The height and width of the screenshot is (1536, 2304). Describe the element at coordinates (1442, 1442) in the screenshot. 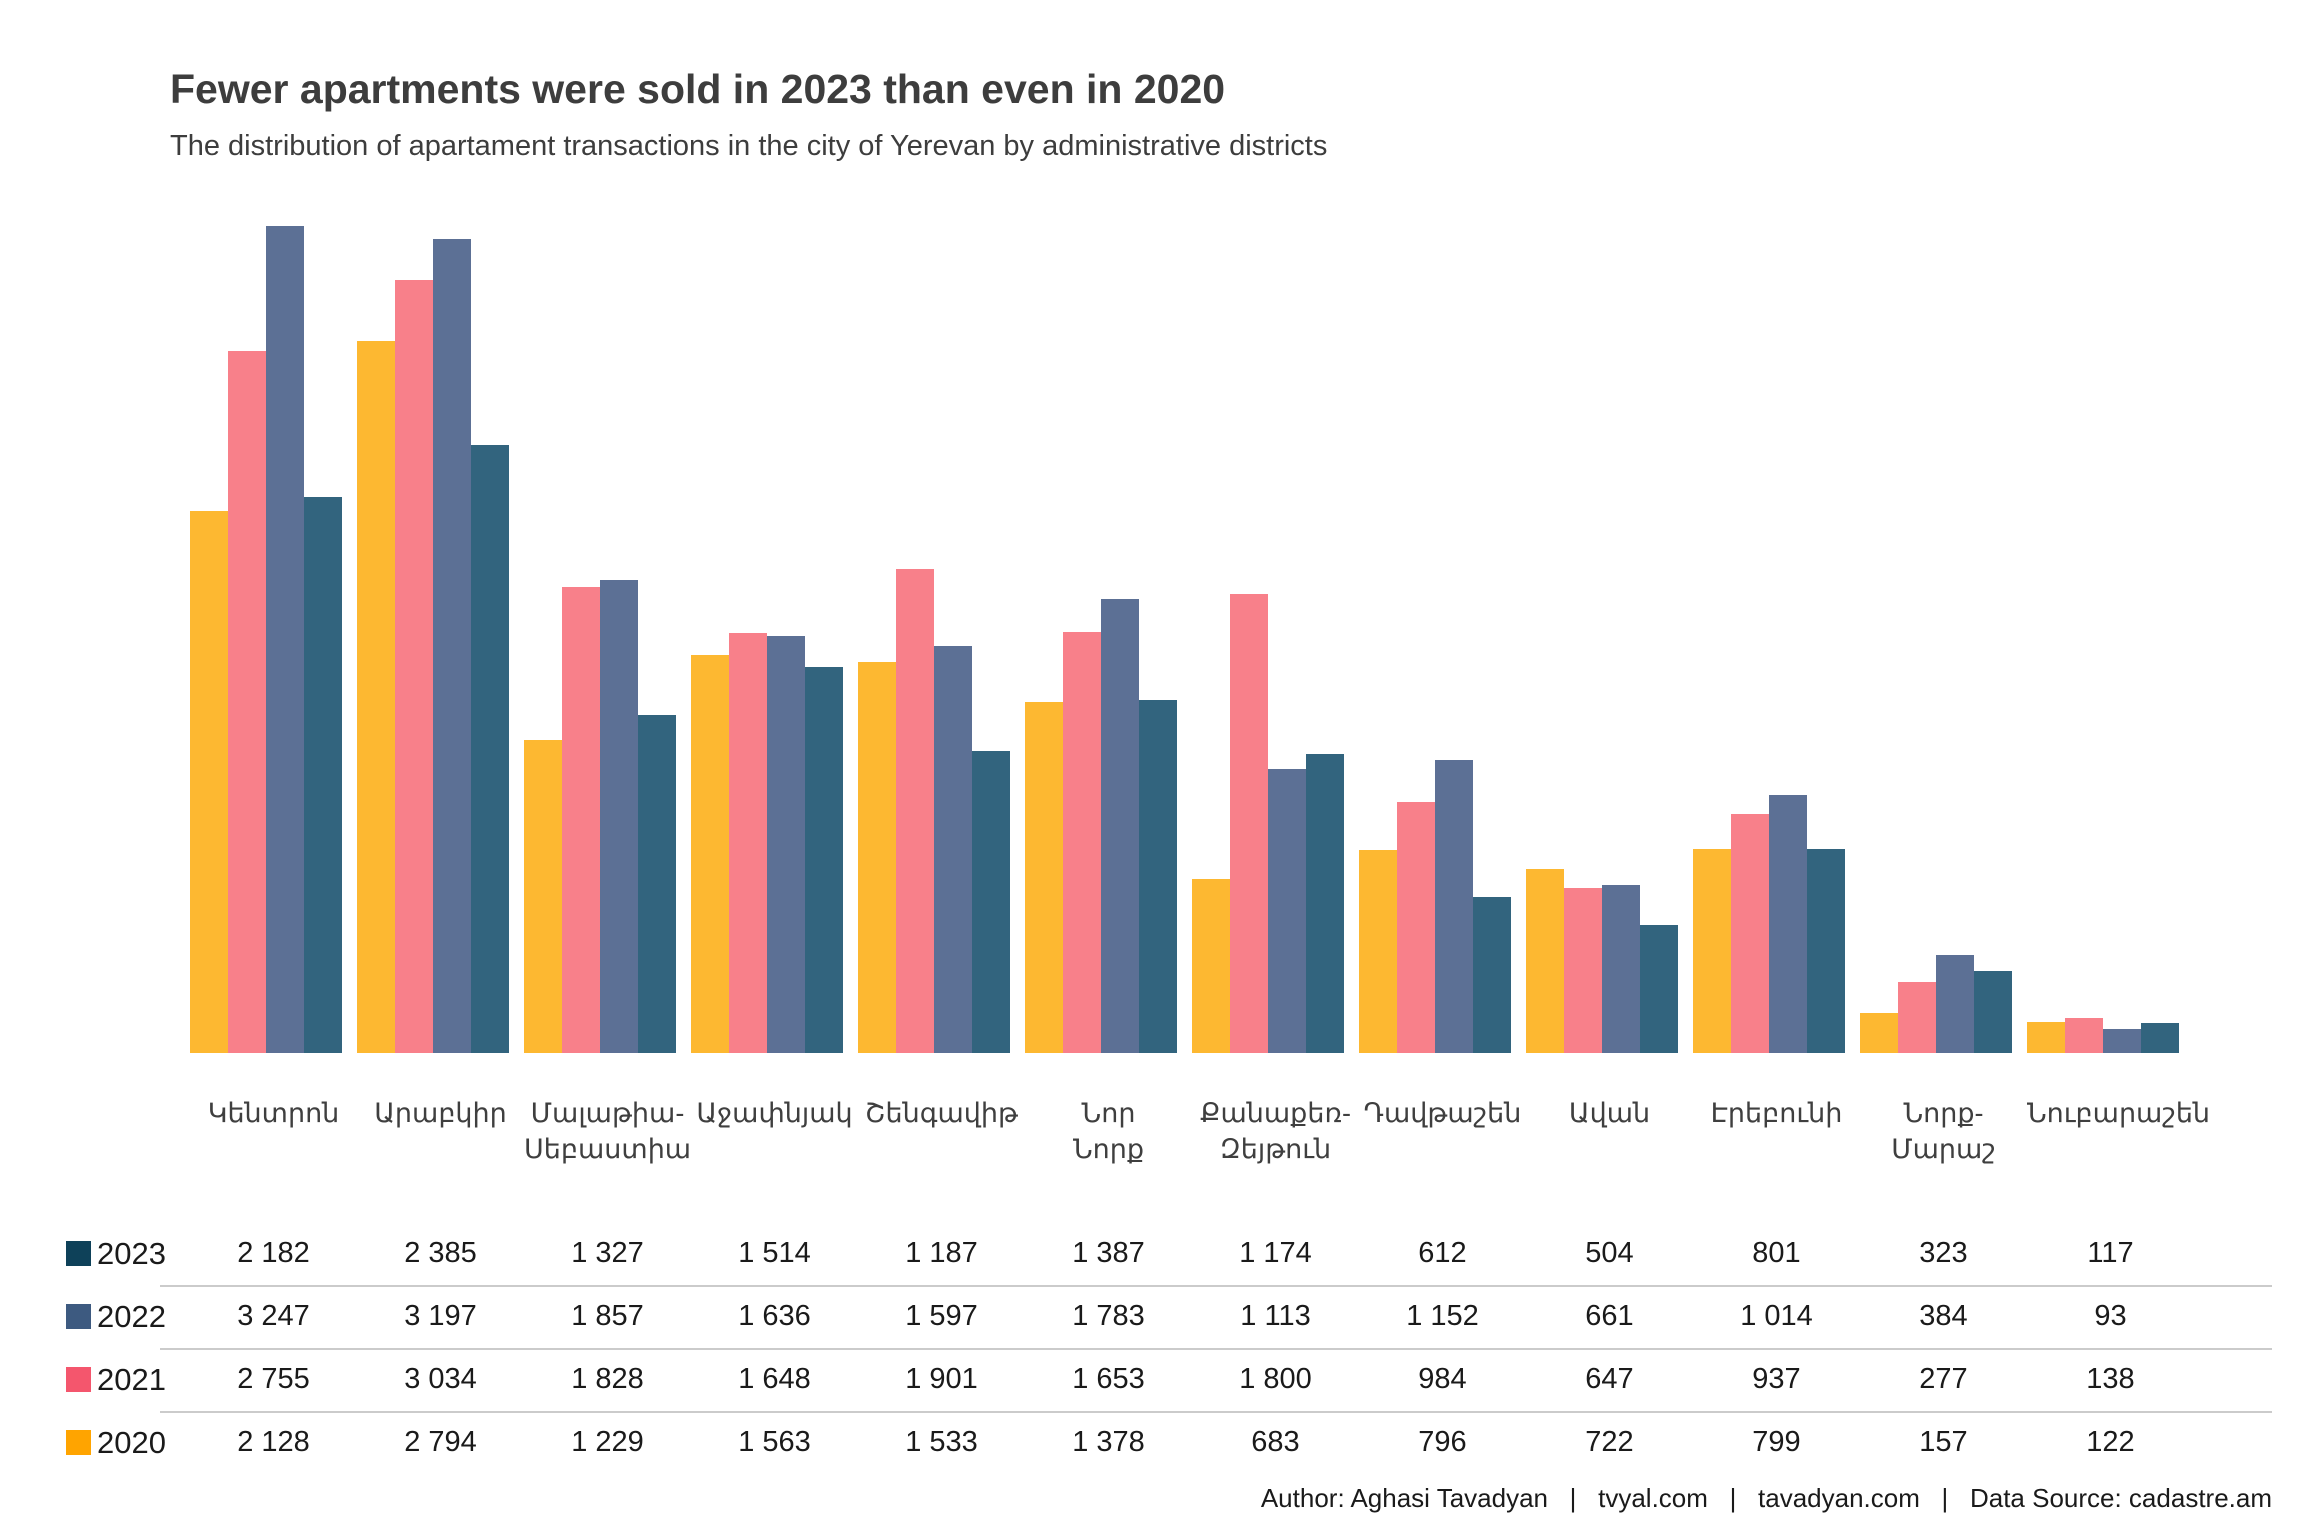

I see `value-cell: 796` at that location.